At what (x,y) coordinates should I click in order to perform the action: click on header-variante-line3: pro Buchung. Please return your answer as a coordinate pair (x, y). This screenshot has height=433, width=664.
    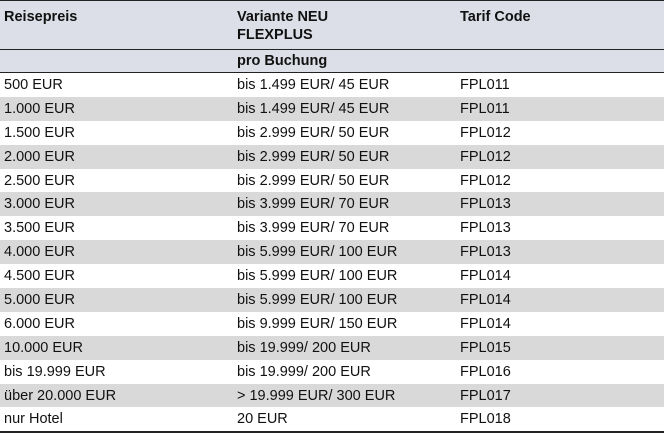
    Looking at the image, I should click on (344, 61).